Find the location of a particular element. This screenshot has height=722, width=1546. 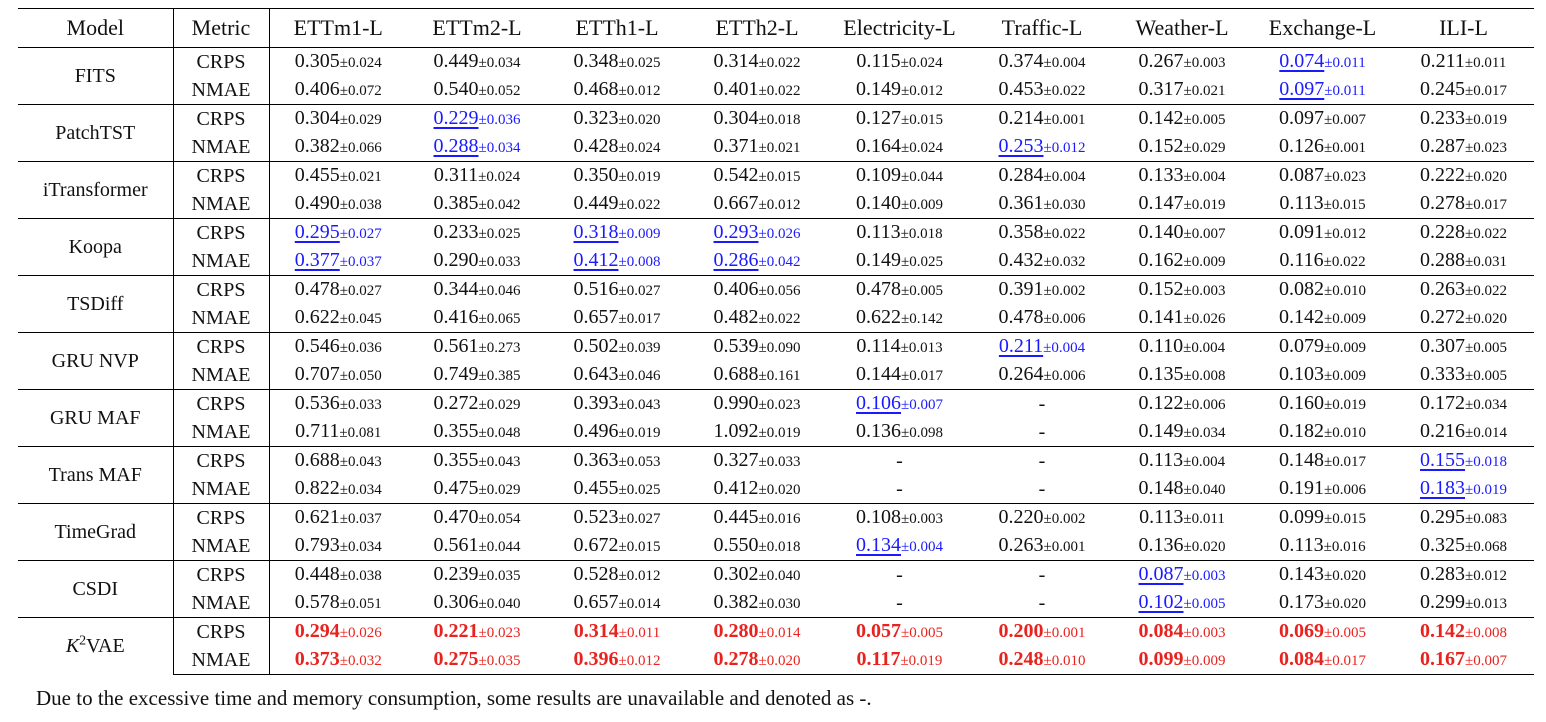

table-cell: 0.155±0.018 is located at coordinates (1463, 460).